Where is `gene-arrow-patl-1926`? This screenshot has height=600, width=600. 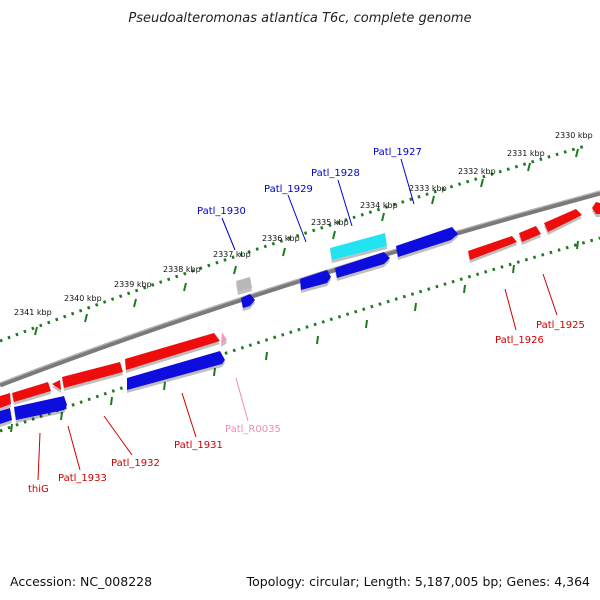 gene-arrow-patl-1926 is located at coordinates (492, 248).